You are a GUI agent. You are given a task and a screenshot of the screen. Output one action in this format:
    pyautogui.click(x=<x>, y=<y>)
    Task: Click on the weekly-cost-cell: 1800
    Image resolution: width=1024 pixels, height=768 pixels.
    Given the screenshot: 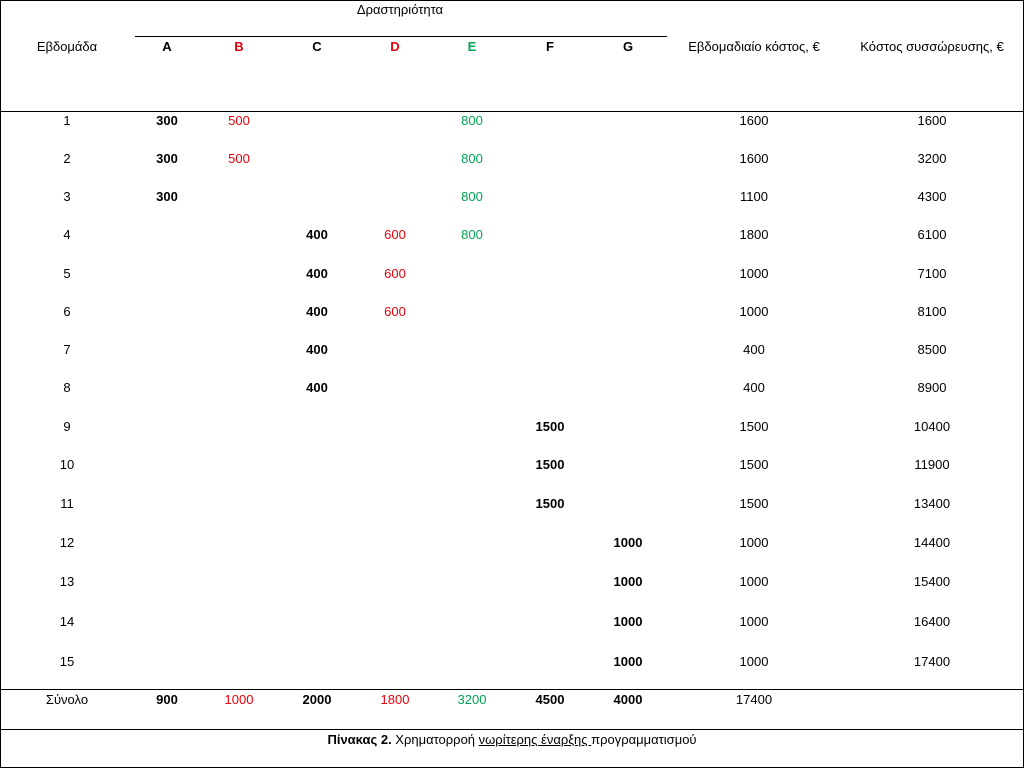 What is the action you would take?
    pyautogui.click(x=754, y=234)
    